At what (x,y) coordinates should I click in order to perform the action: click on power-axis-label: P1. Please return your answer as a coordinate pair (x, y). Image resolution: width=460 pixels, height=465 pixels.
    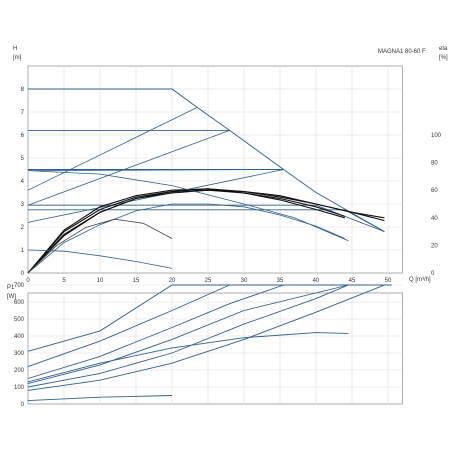
    Looking at the image, I should click on (11, 288).